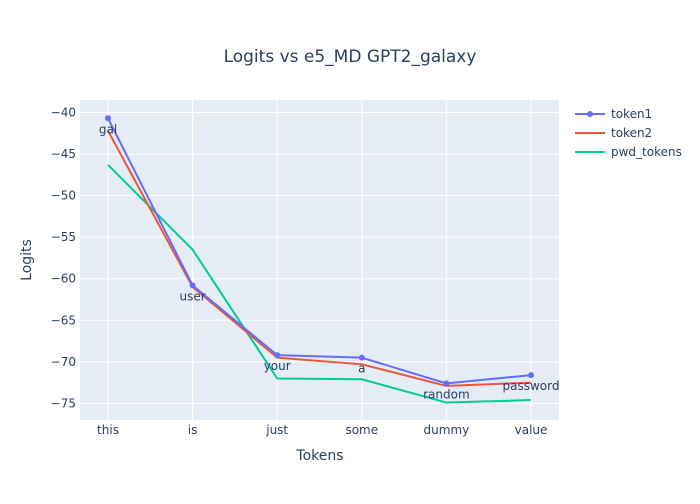 The width and height of the screenshot is (700, 504). Describe the element at coordinates (631, 114) in the screenshot. I see `legend-label: token1` at that location.